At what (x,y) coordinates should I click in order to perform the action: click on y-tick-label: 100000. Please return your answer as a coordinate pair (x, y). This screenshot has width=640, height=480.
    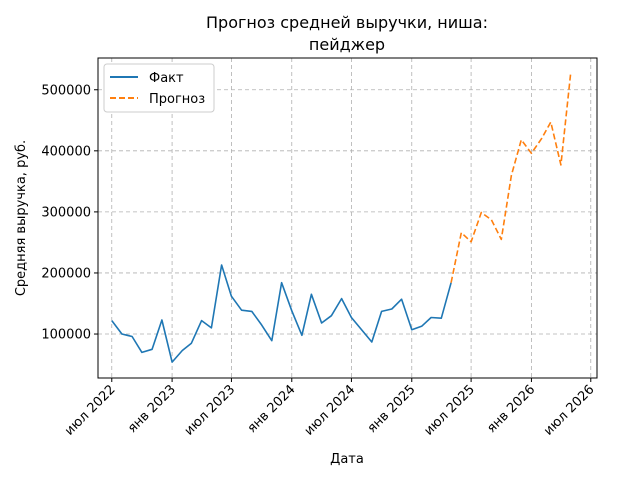
    Looking at the image, I should click on (66, 335).